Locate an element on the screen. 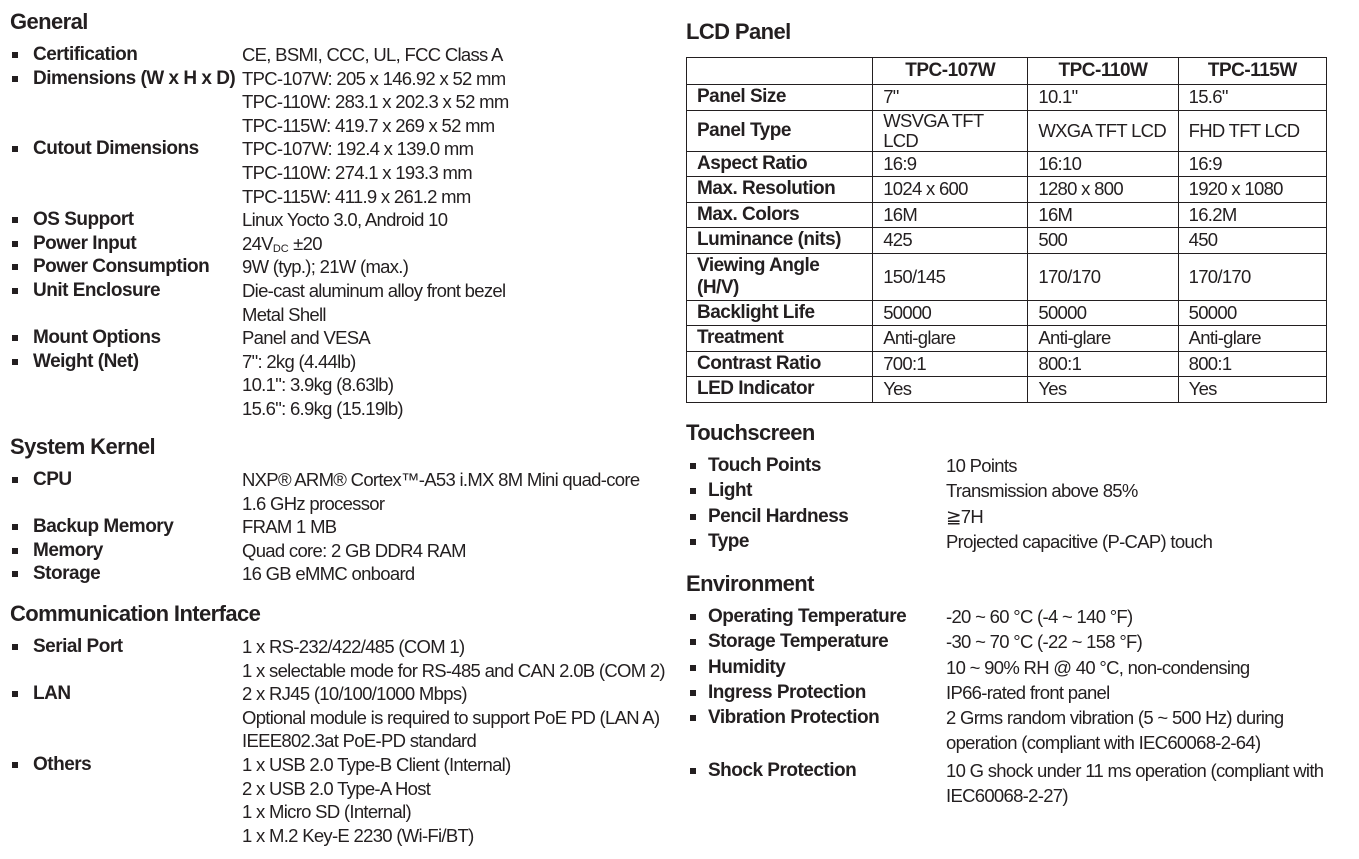  section-heading: LCD Panel is located at coordinates (738, 31).